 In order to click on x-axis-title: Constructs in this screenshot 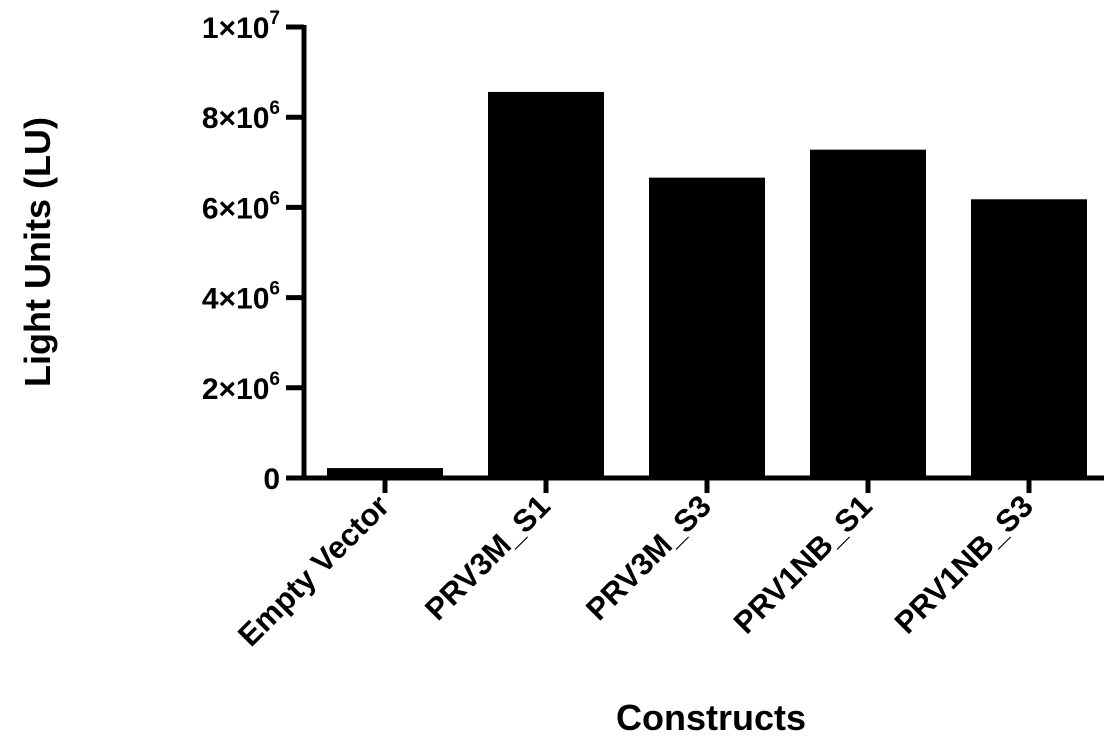, I will do `click(711, 717)`.